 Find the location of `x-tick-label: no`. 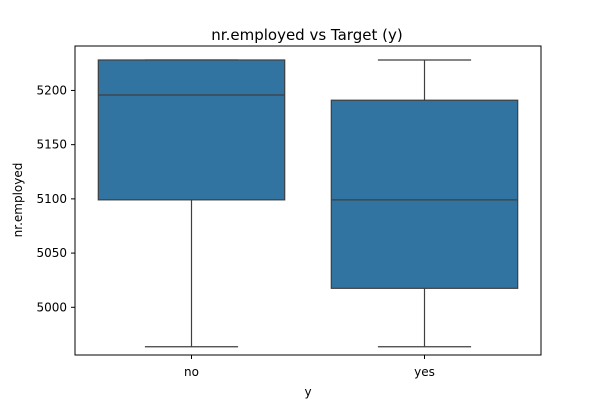

x-tick-label: no is located at coordinates (191, 372).